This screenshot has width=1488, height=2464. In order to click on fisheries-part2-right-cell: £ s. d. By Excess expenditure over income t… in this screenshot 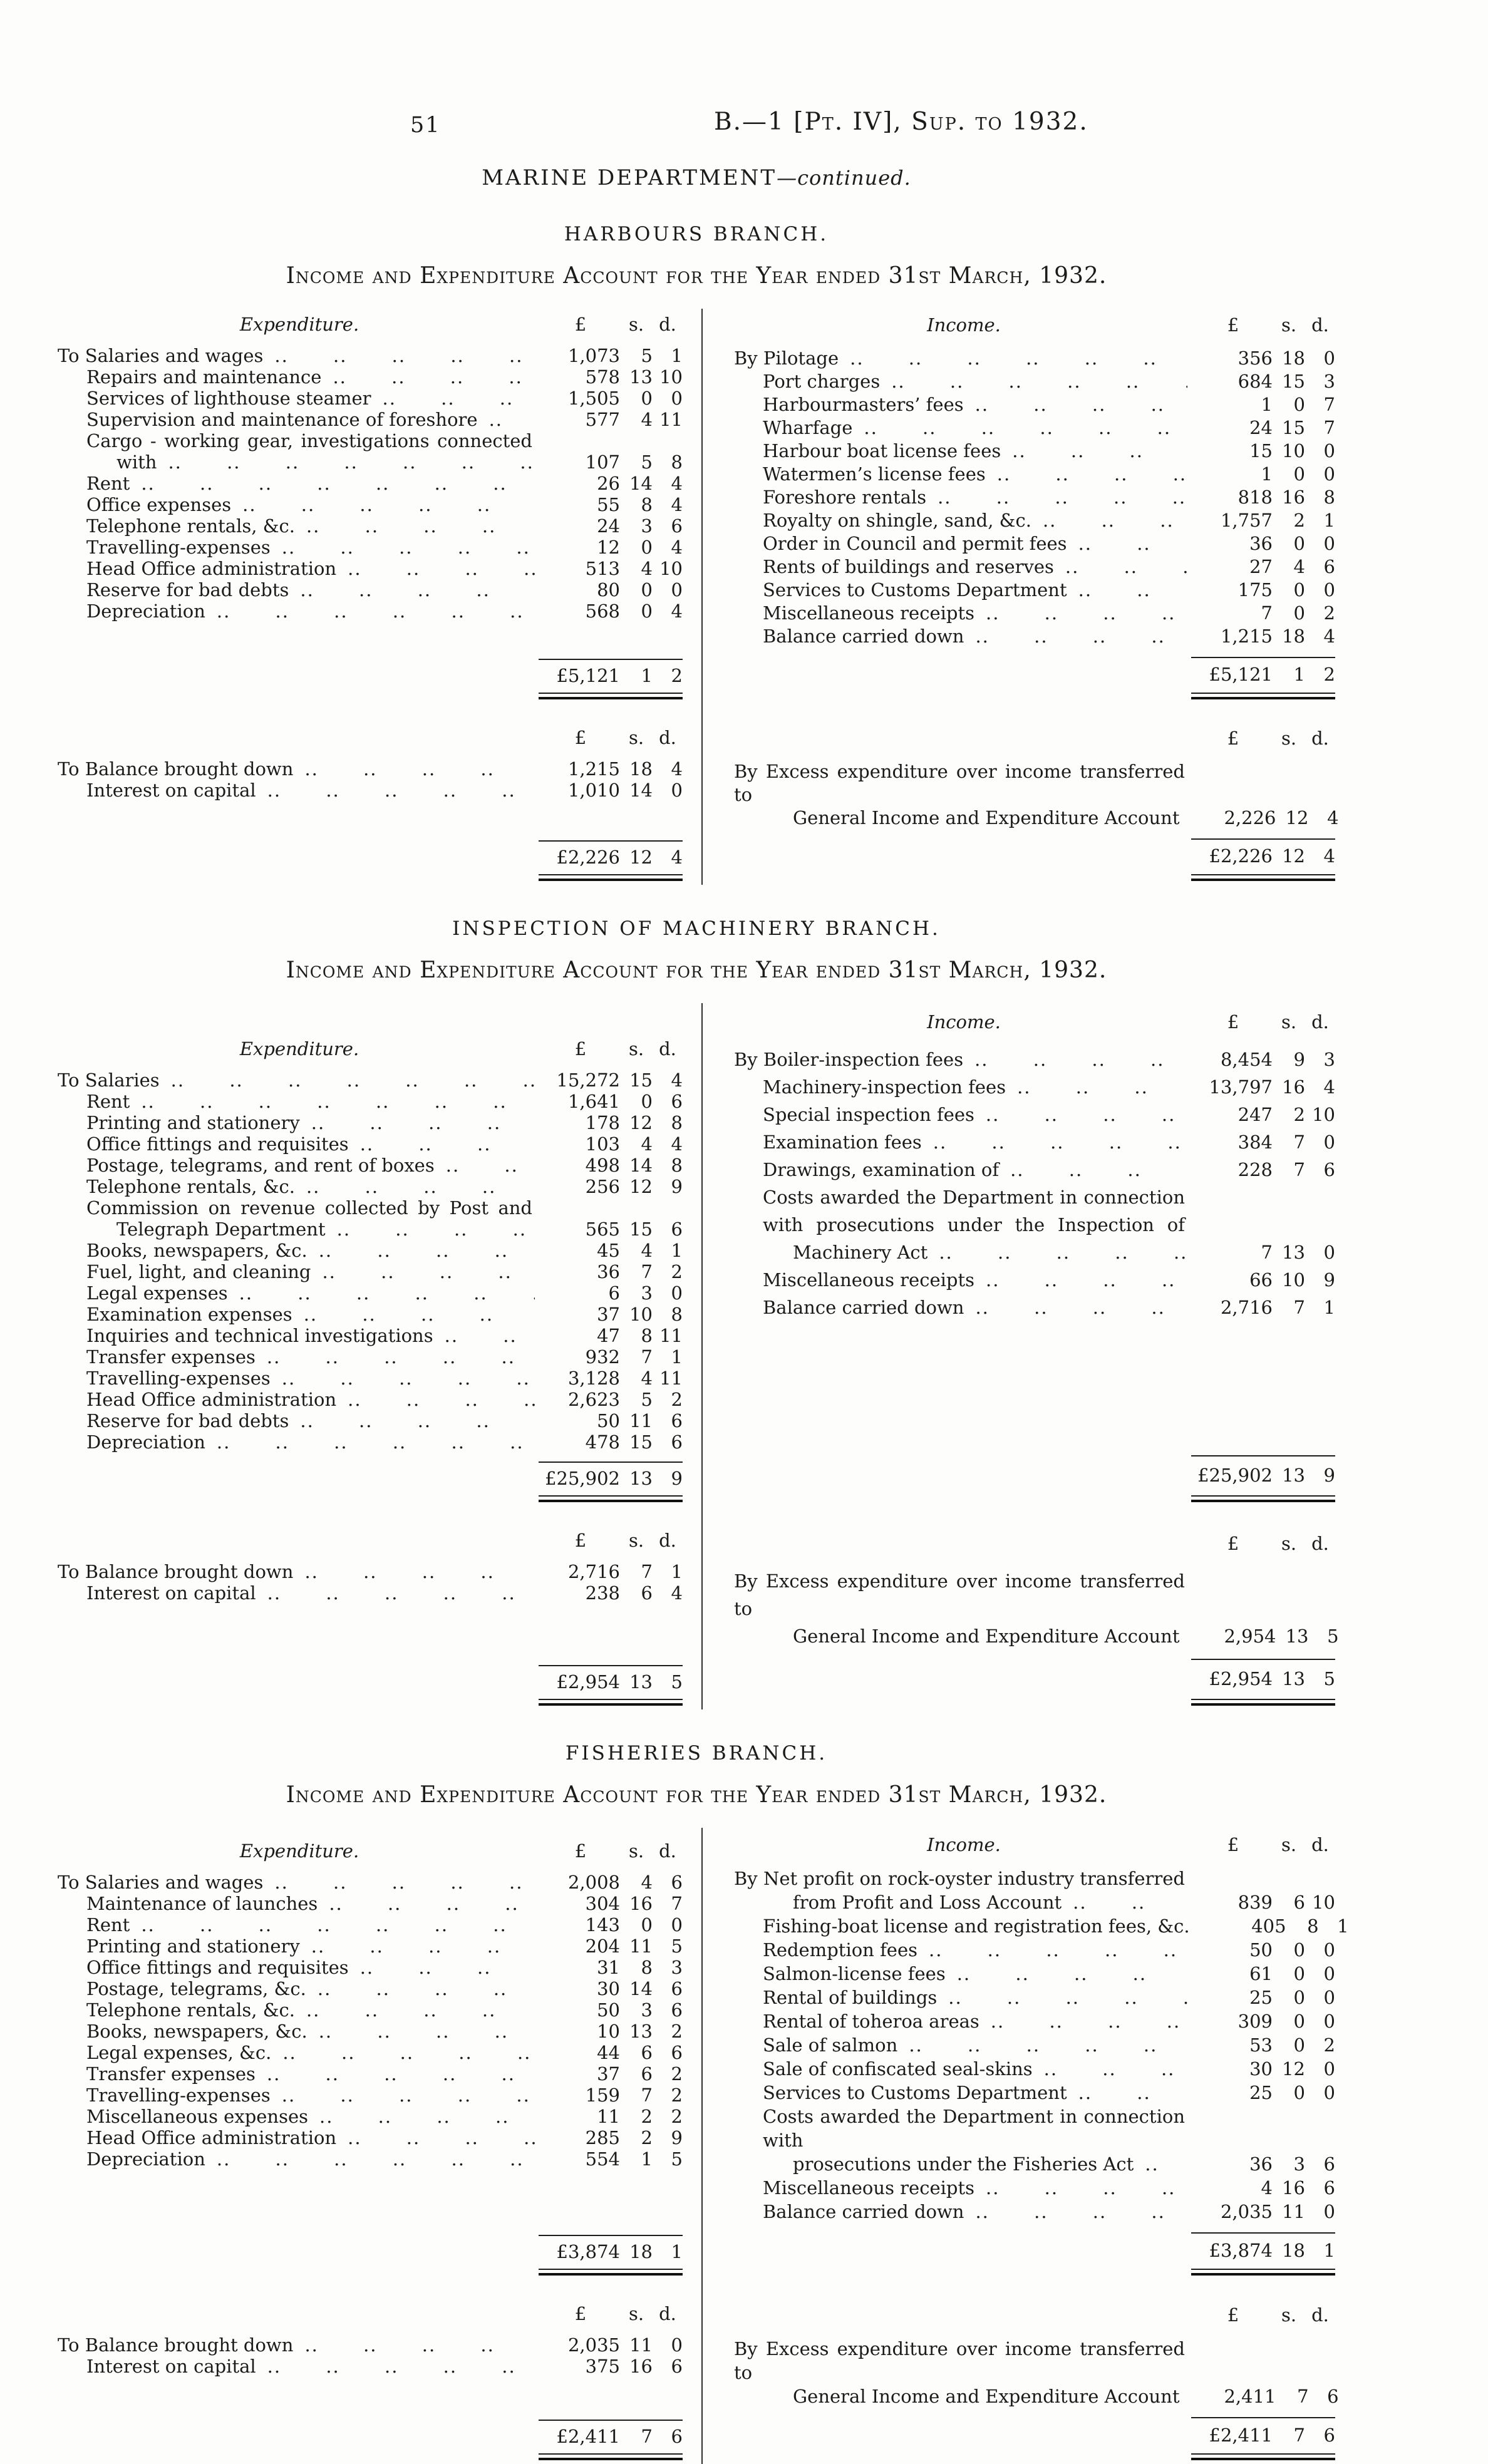, I will do `click(1021, 2371)`.